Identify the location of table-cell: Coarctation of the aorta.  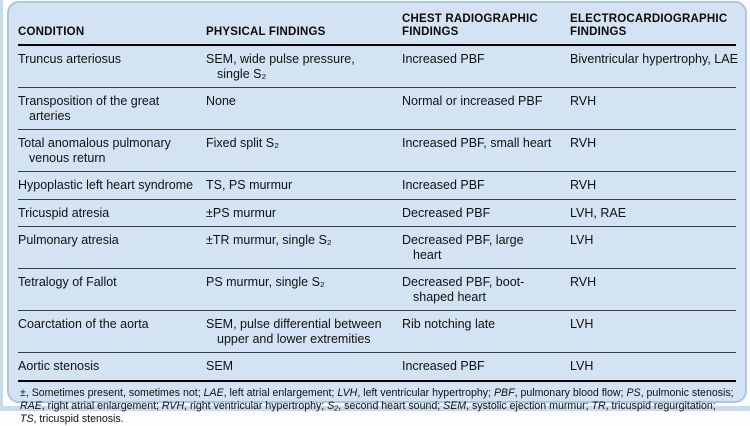
(112, 331).